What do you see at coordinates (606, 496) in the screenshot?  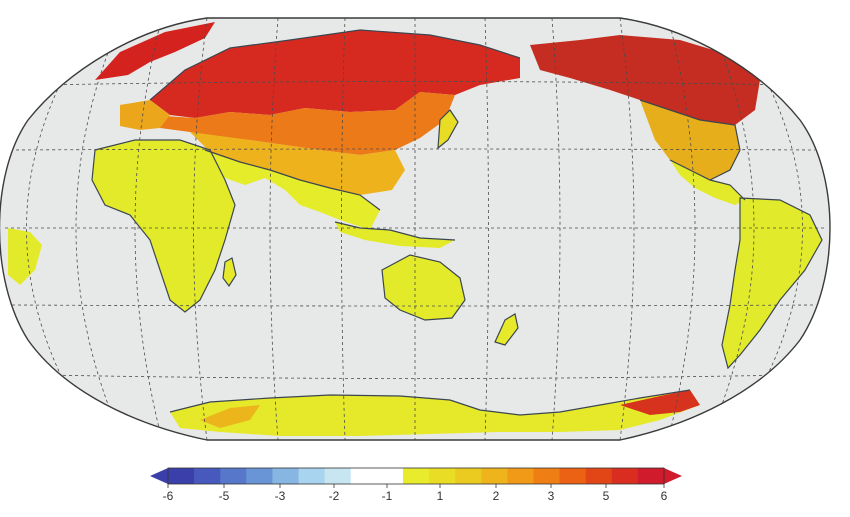 I see `colorbar-tick-label: 5` at bounding box center [606, 496].